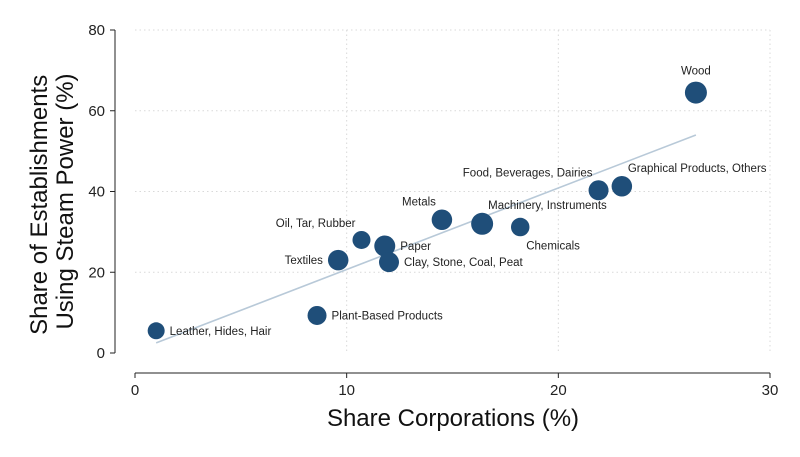 Image resolution: width=800 pixels, height=457 pixels. Describe the element at coordinates (304, 261) in the screenshot. I see `point-label: Textiles` at that location.